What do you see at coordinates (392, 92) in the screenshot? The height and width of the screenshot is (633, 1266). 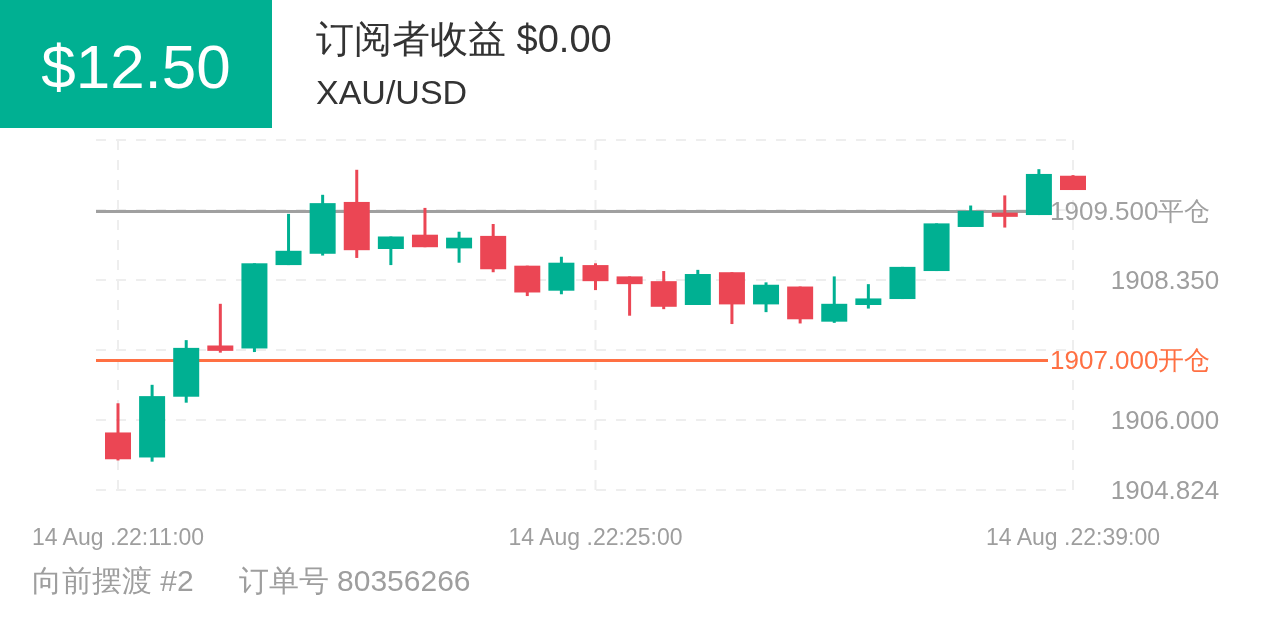 I see `chart-subtitle: XAU/USD` at bounding box center [392, 92].